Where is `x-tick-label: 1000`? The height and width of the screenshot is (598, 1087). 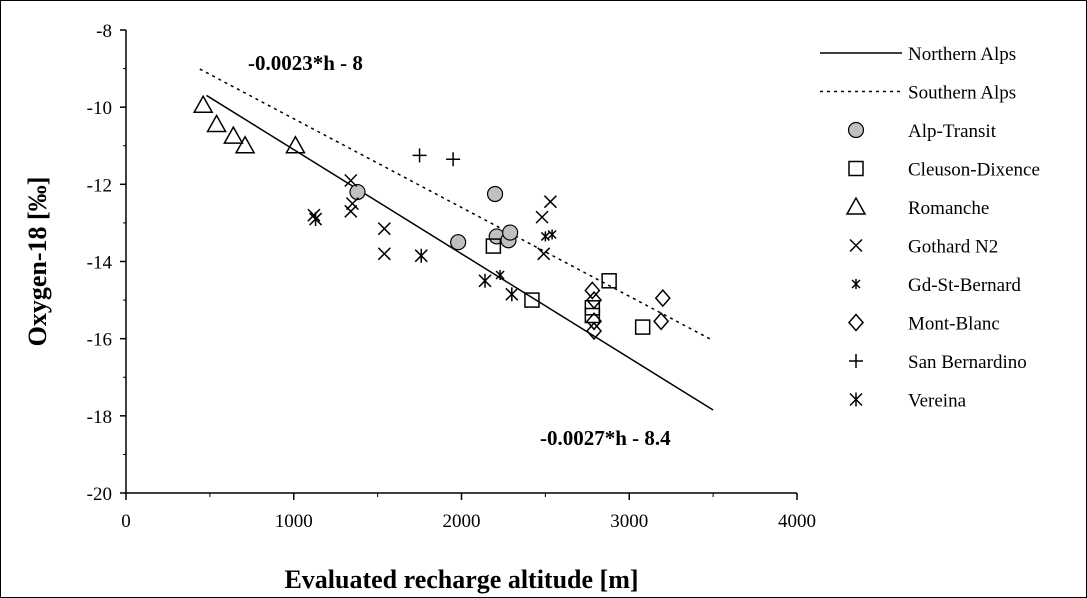 x-tick-label: 1000 is located at coordinates (294, 521).